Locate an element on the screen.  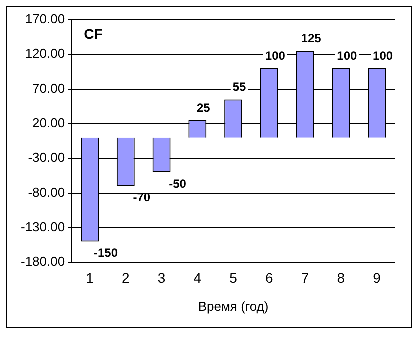
y-tick-label: -30.00 is located at coordinates (47, 158).